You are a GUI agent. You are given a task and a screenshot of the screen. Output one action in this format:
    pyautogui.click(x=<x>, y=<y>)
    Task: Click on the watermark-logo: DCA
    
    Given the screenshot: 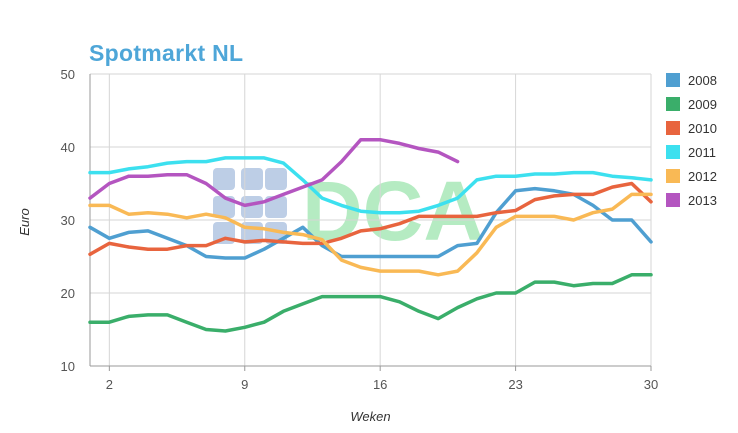 What is the action you would take?
    pyautogui.click(x=348, y=211)
    